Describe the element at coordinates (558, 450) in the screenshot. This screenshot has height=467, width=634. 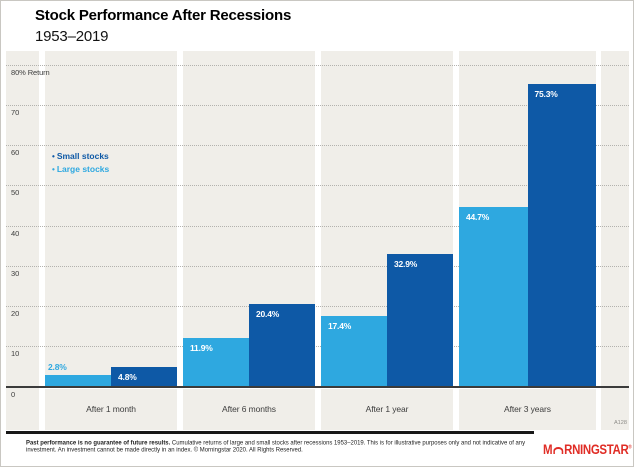
I see `morningstar-arc-icon` at that location.